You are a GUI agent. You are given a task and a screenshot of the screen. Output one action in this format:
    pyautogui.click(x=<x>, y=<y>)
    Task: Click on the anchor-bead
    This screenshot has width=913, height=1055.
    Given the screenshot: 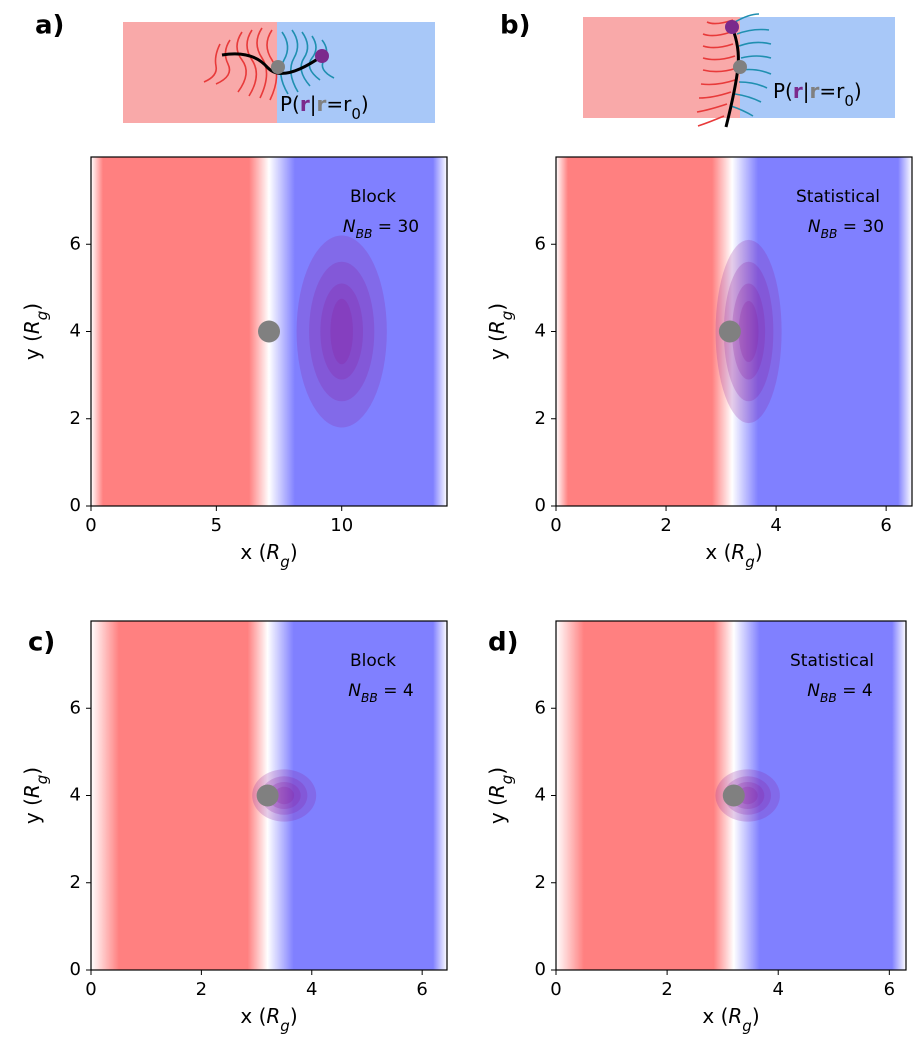 What is the action you would take?
    pyautogui.click(x=278, y=67)
    